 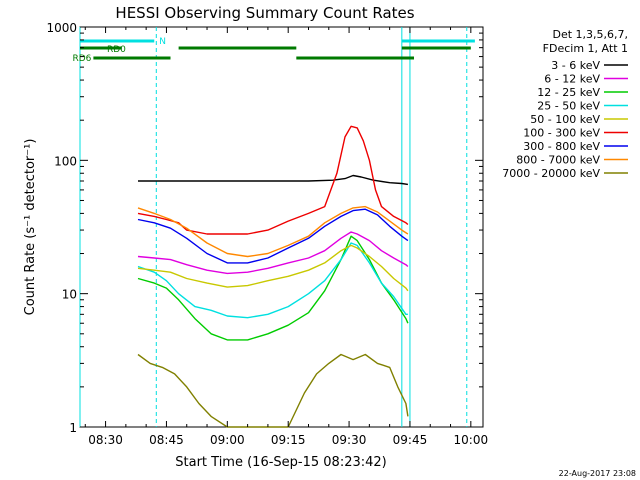 I want to click on x-tick-label: 08:30, so click(x=105, y=440).